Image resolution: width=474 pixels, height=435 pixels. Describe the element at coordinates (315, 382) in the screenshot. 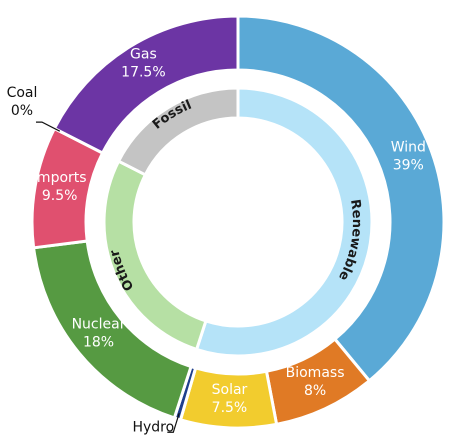

I see `label-biomass: Biomass 8%` at that location.